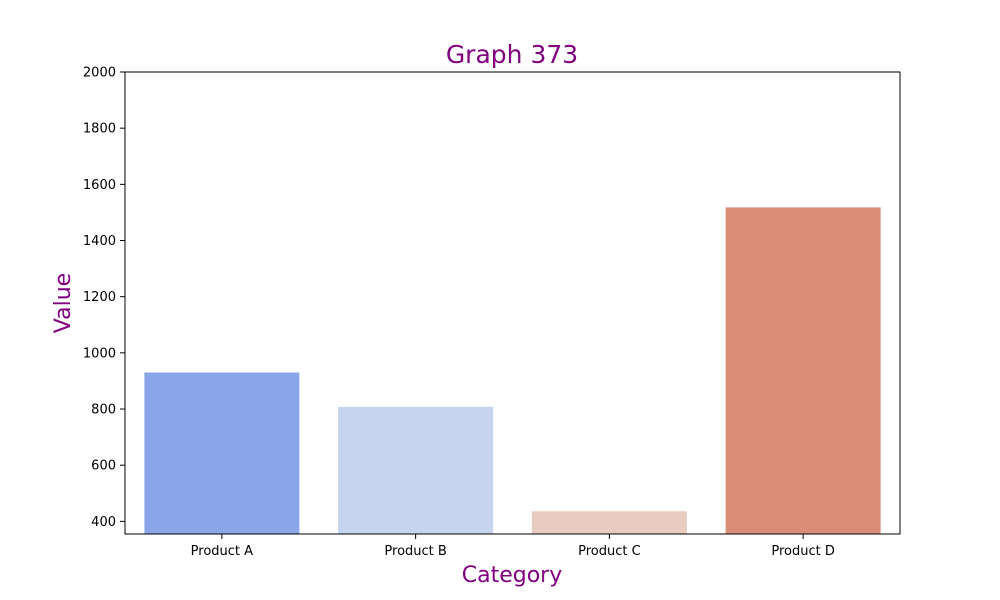 Image resolution: width=1000 pixels, height=600 pixels. Describe the element at coordinates (415, 551) in the screenshot. I see `x-tick-label: Product B` at that location.